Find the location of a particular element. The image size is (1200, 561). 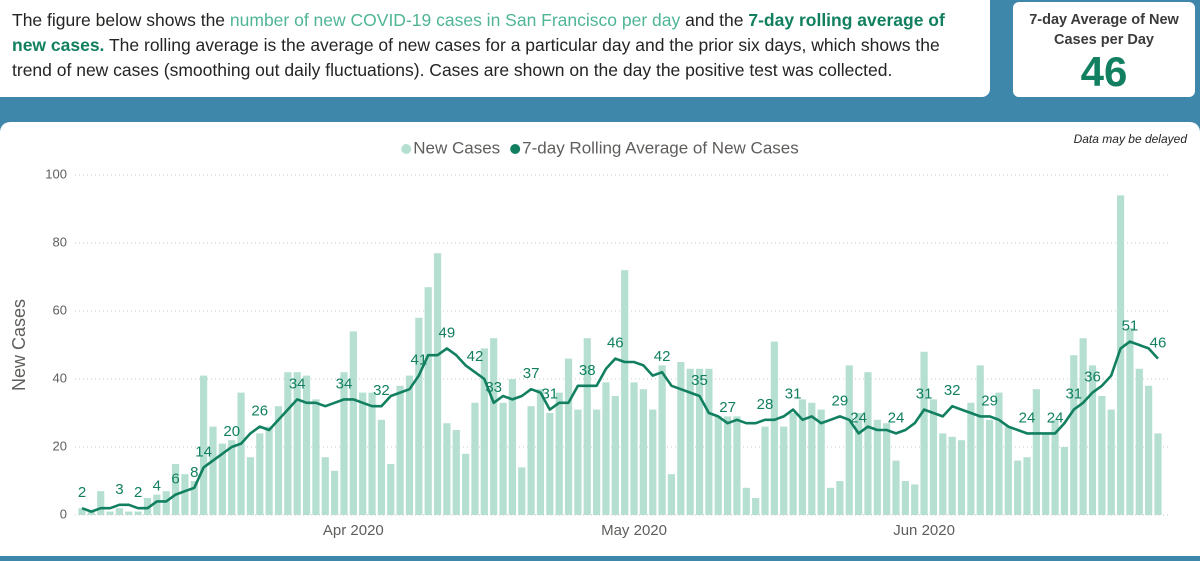

data-label: 35 is located at coordinates (699, 380).